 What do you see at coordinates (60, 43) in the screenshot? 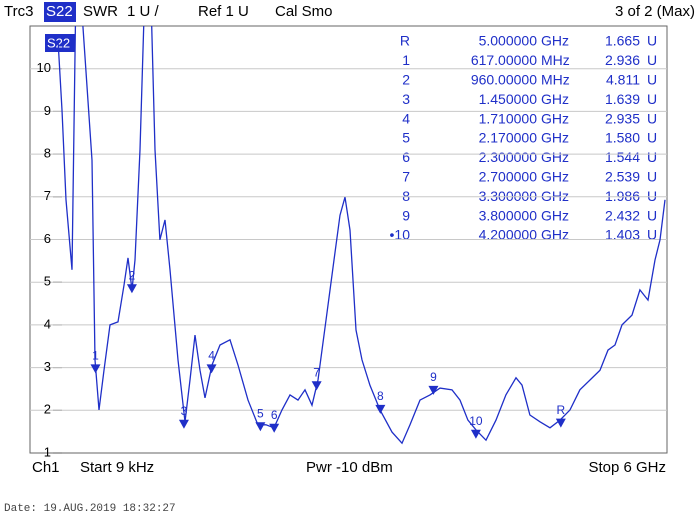
I see `plot-label-box` at bounding box center [60, 43].